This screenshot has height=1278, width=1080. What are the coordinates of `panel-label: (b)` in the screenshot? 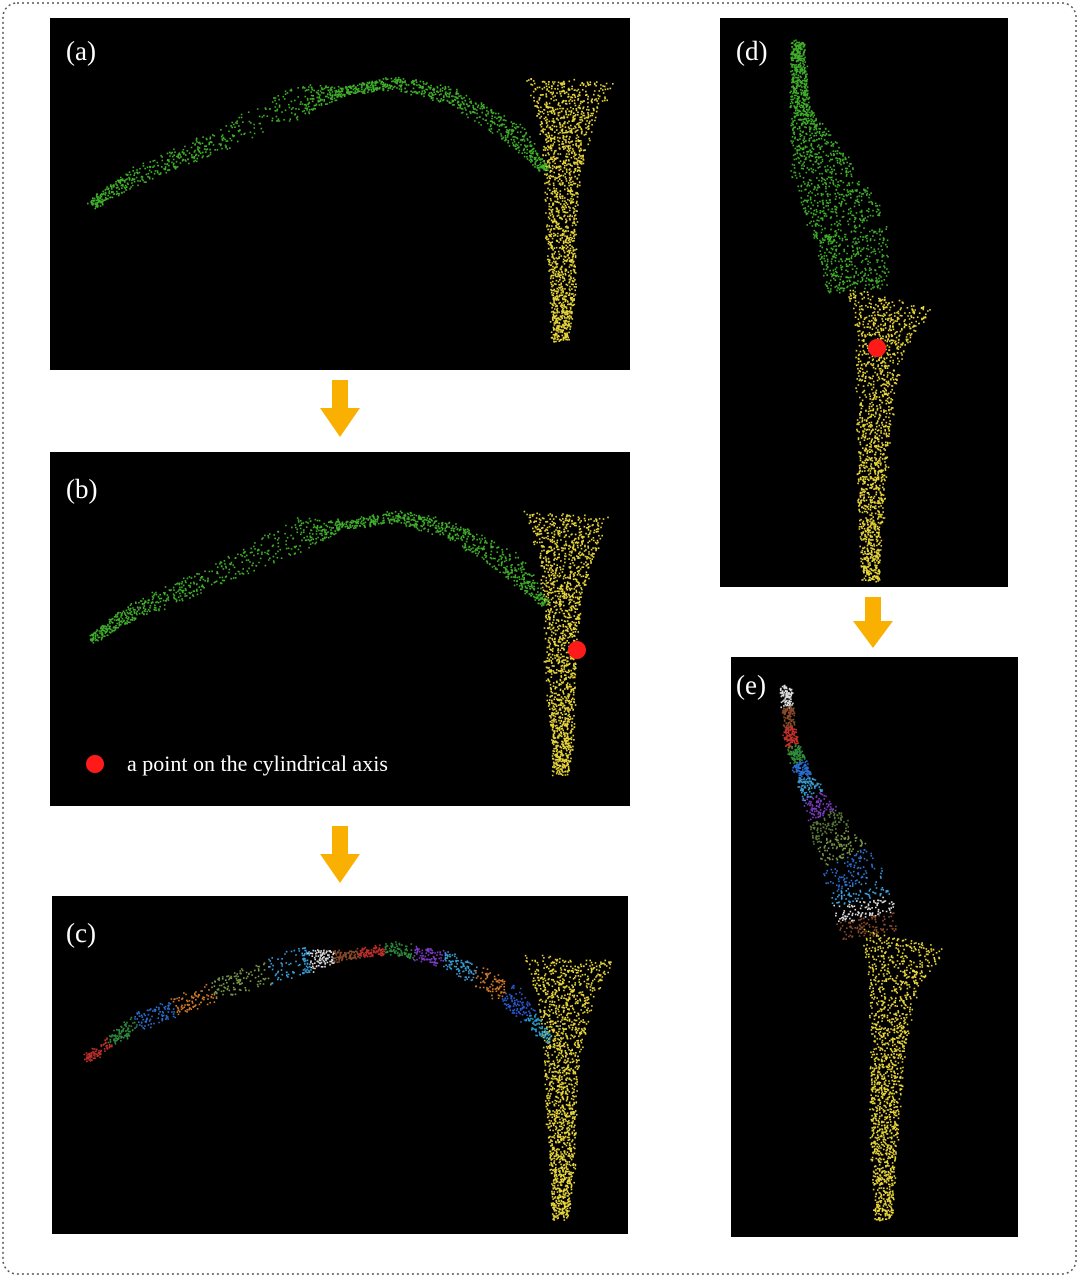 It's located at (81, 489).